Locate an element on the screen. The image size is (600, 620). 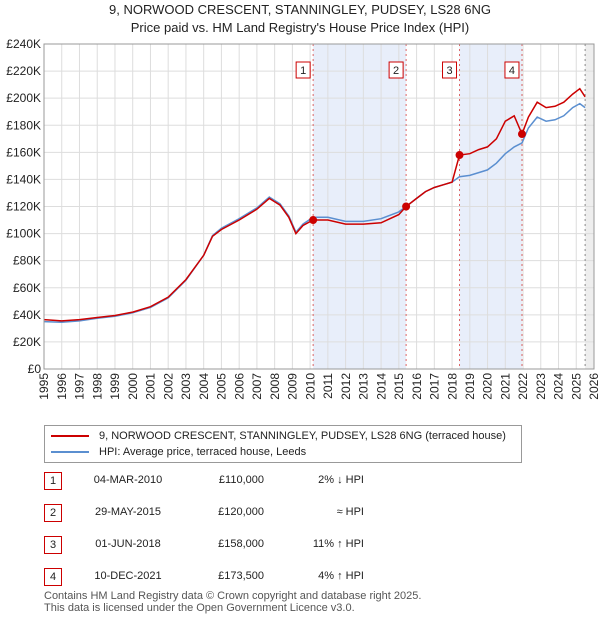
x-tick-label: 2010 is located at coordinates (310, 386).